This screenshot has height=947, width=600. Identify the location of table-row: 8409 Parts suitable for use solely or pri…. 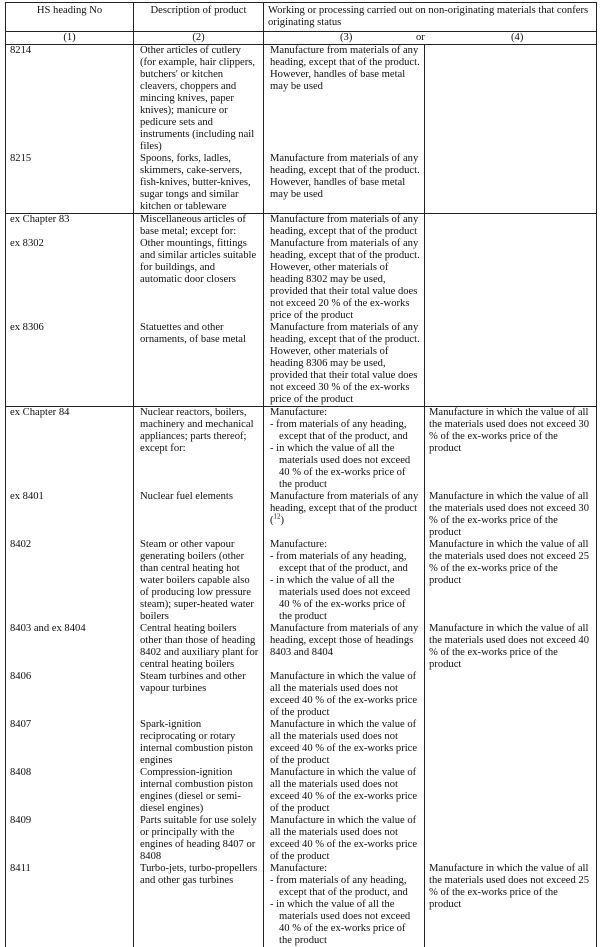
(301, 839).